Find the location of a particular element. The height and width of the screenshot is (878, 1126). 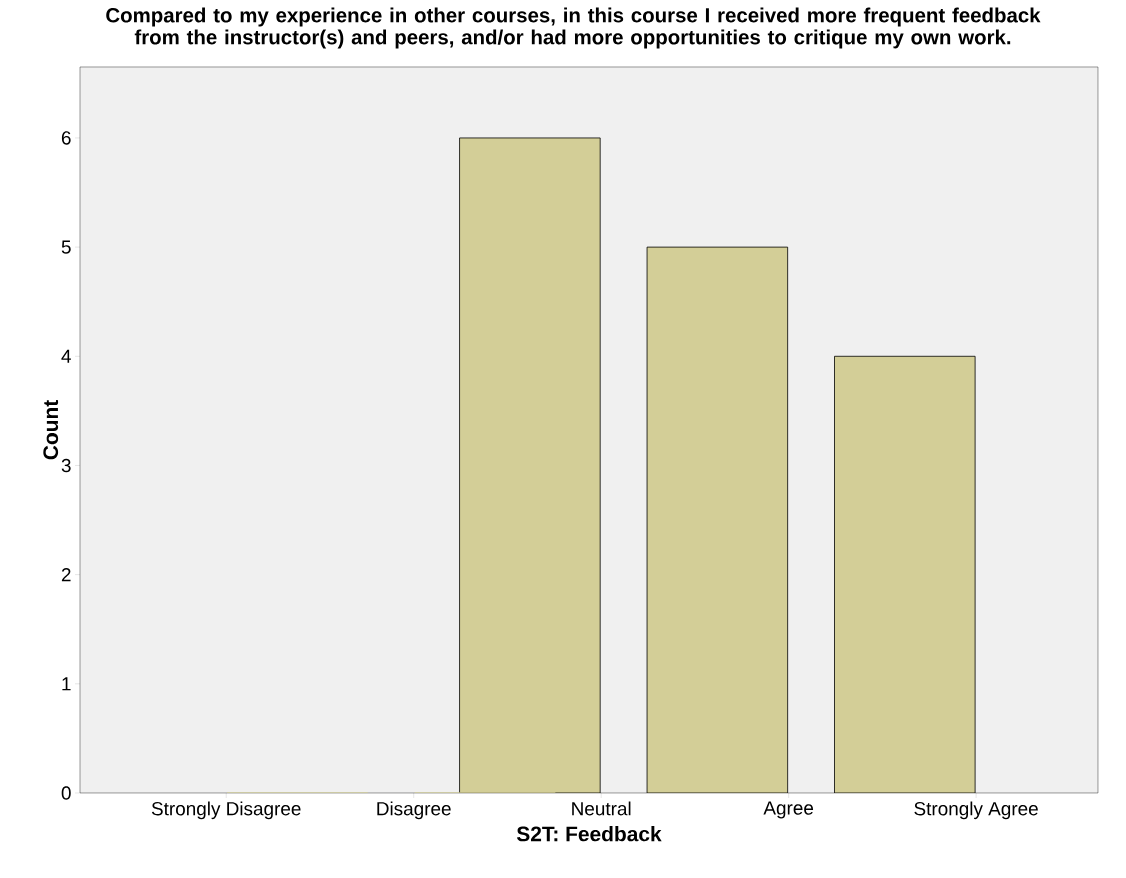

x-tick-label: Strongly Agree is located at coordinates (976, 810).